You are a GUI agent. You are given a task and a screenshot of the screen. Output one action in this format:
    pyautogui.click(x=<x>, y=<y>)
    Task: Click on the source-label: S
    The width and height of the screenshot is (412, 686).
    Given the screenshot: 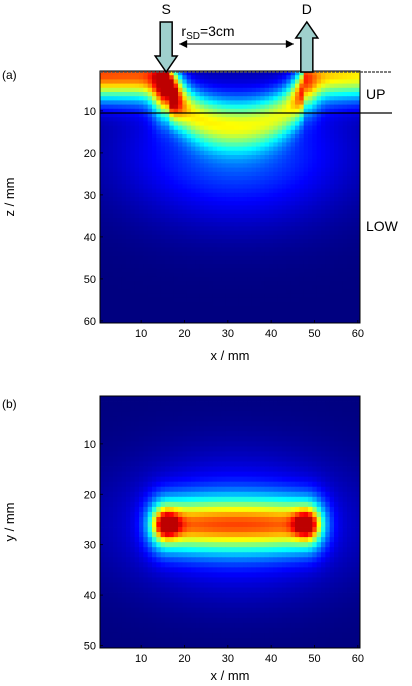 What is the action you would take?
    pyautogui.click(x=165, y=9)
    